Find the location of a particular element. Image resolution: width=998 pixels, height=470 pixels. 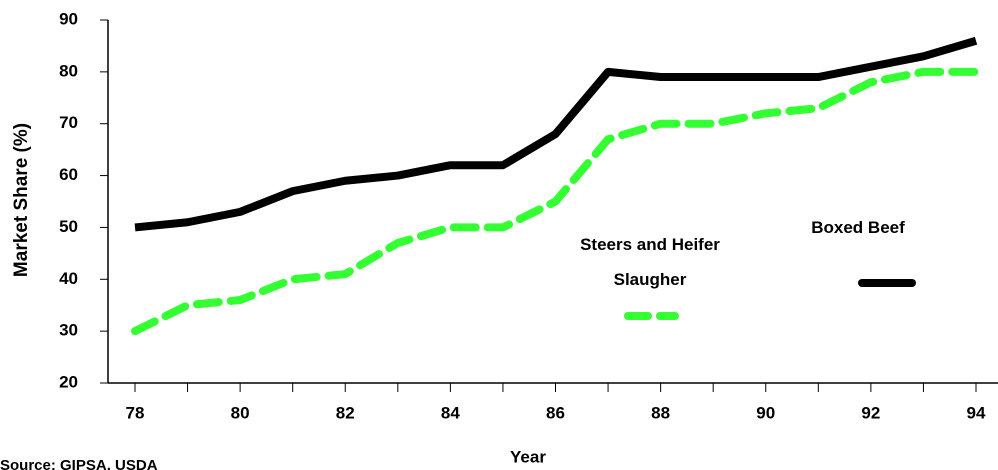

y-tick-label: 90 is located at coordinates (68, 18).